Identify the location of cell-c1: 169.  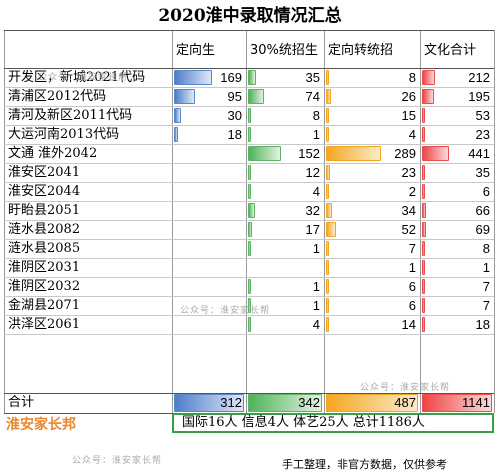
(209, 77).